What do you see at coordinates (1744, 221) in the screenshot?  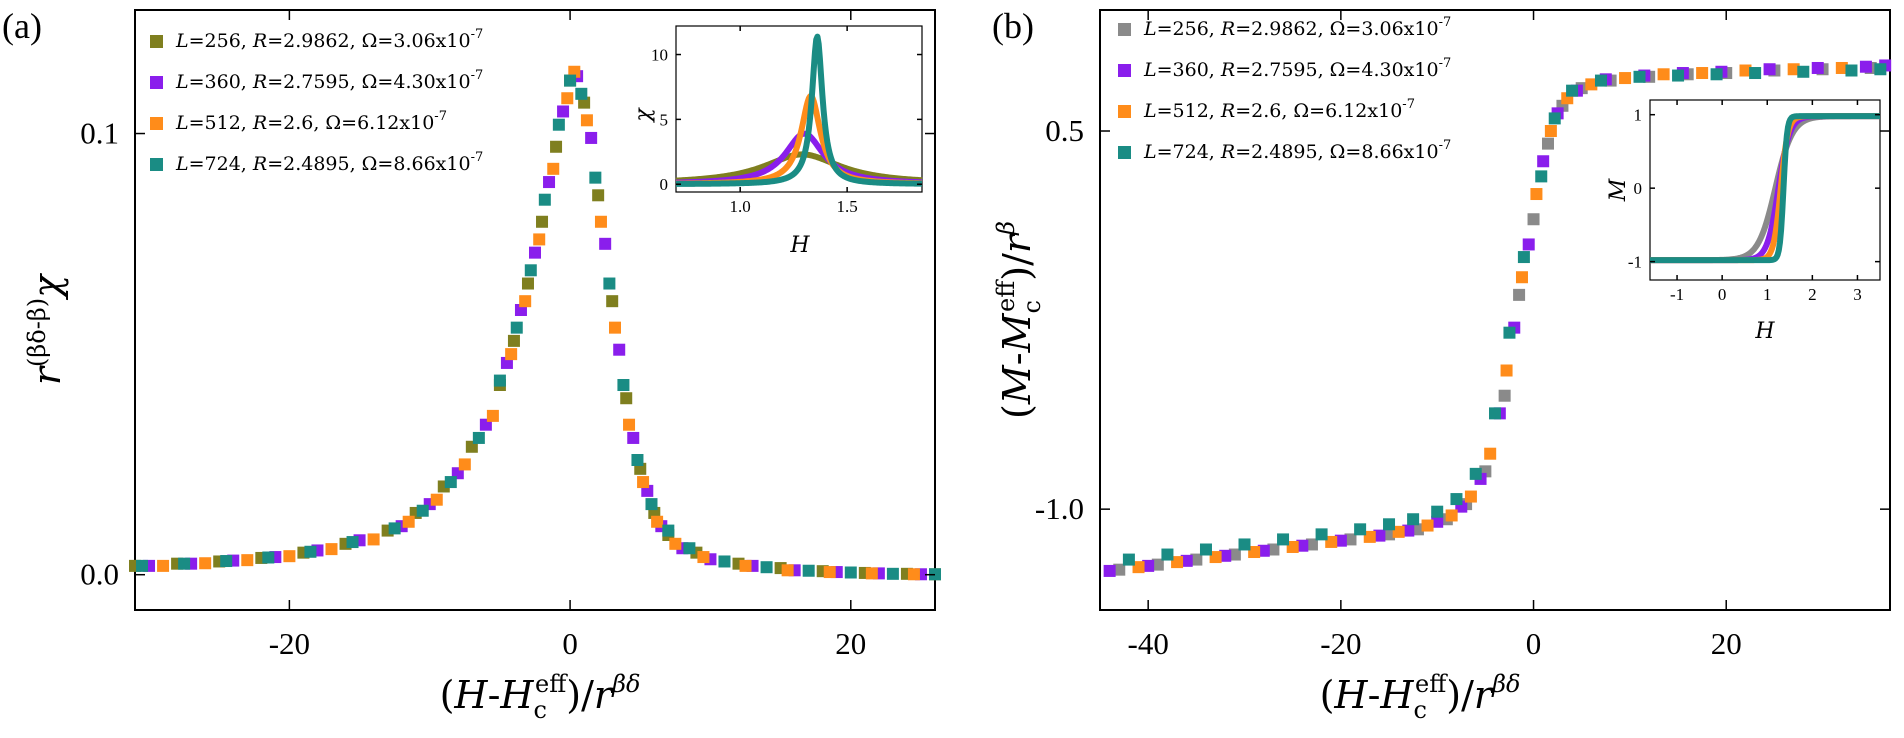 I see `panel-b-inset: -1 0 1 2 3 -1 0 1 H M` at bounding box center [1744, 221].